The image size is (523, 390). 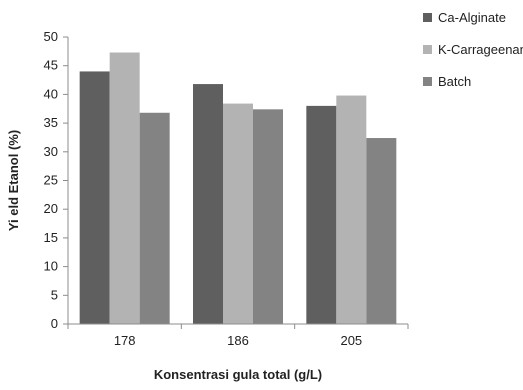 I want to click on y-tick-label: 45, so click(x=51, y=65).